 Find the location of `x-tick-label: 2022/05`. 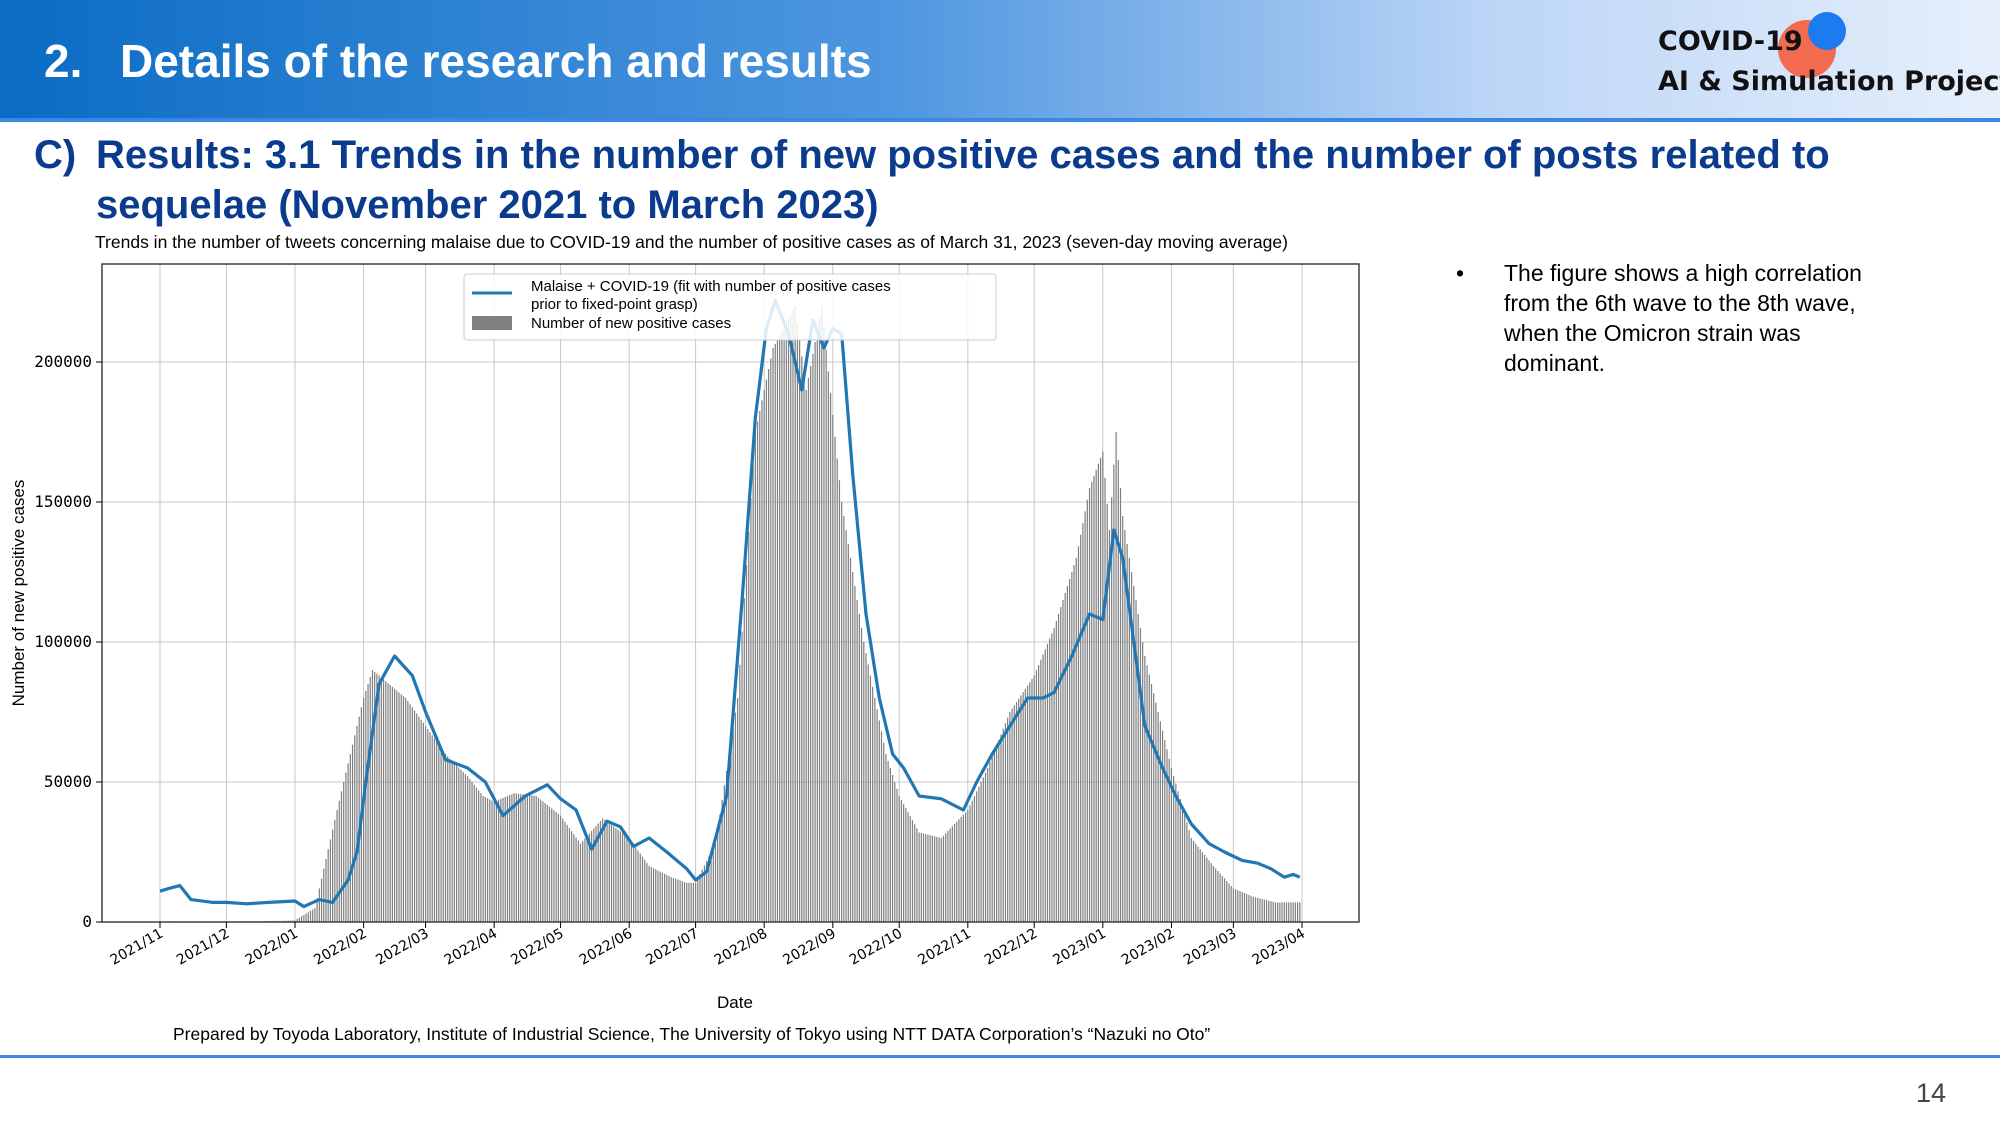

x-tick-label: 2022/05 is located at coordinates (537, 947).